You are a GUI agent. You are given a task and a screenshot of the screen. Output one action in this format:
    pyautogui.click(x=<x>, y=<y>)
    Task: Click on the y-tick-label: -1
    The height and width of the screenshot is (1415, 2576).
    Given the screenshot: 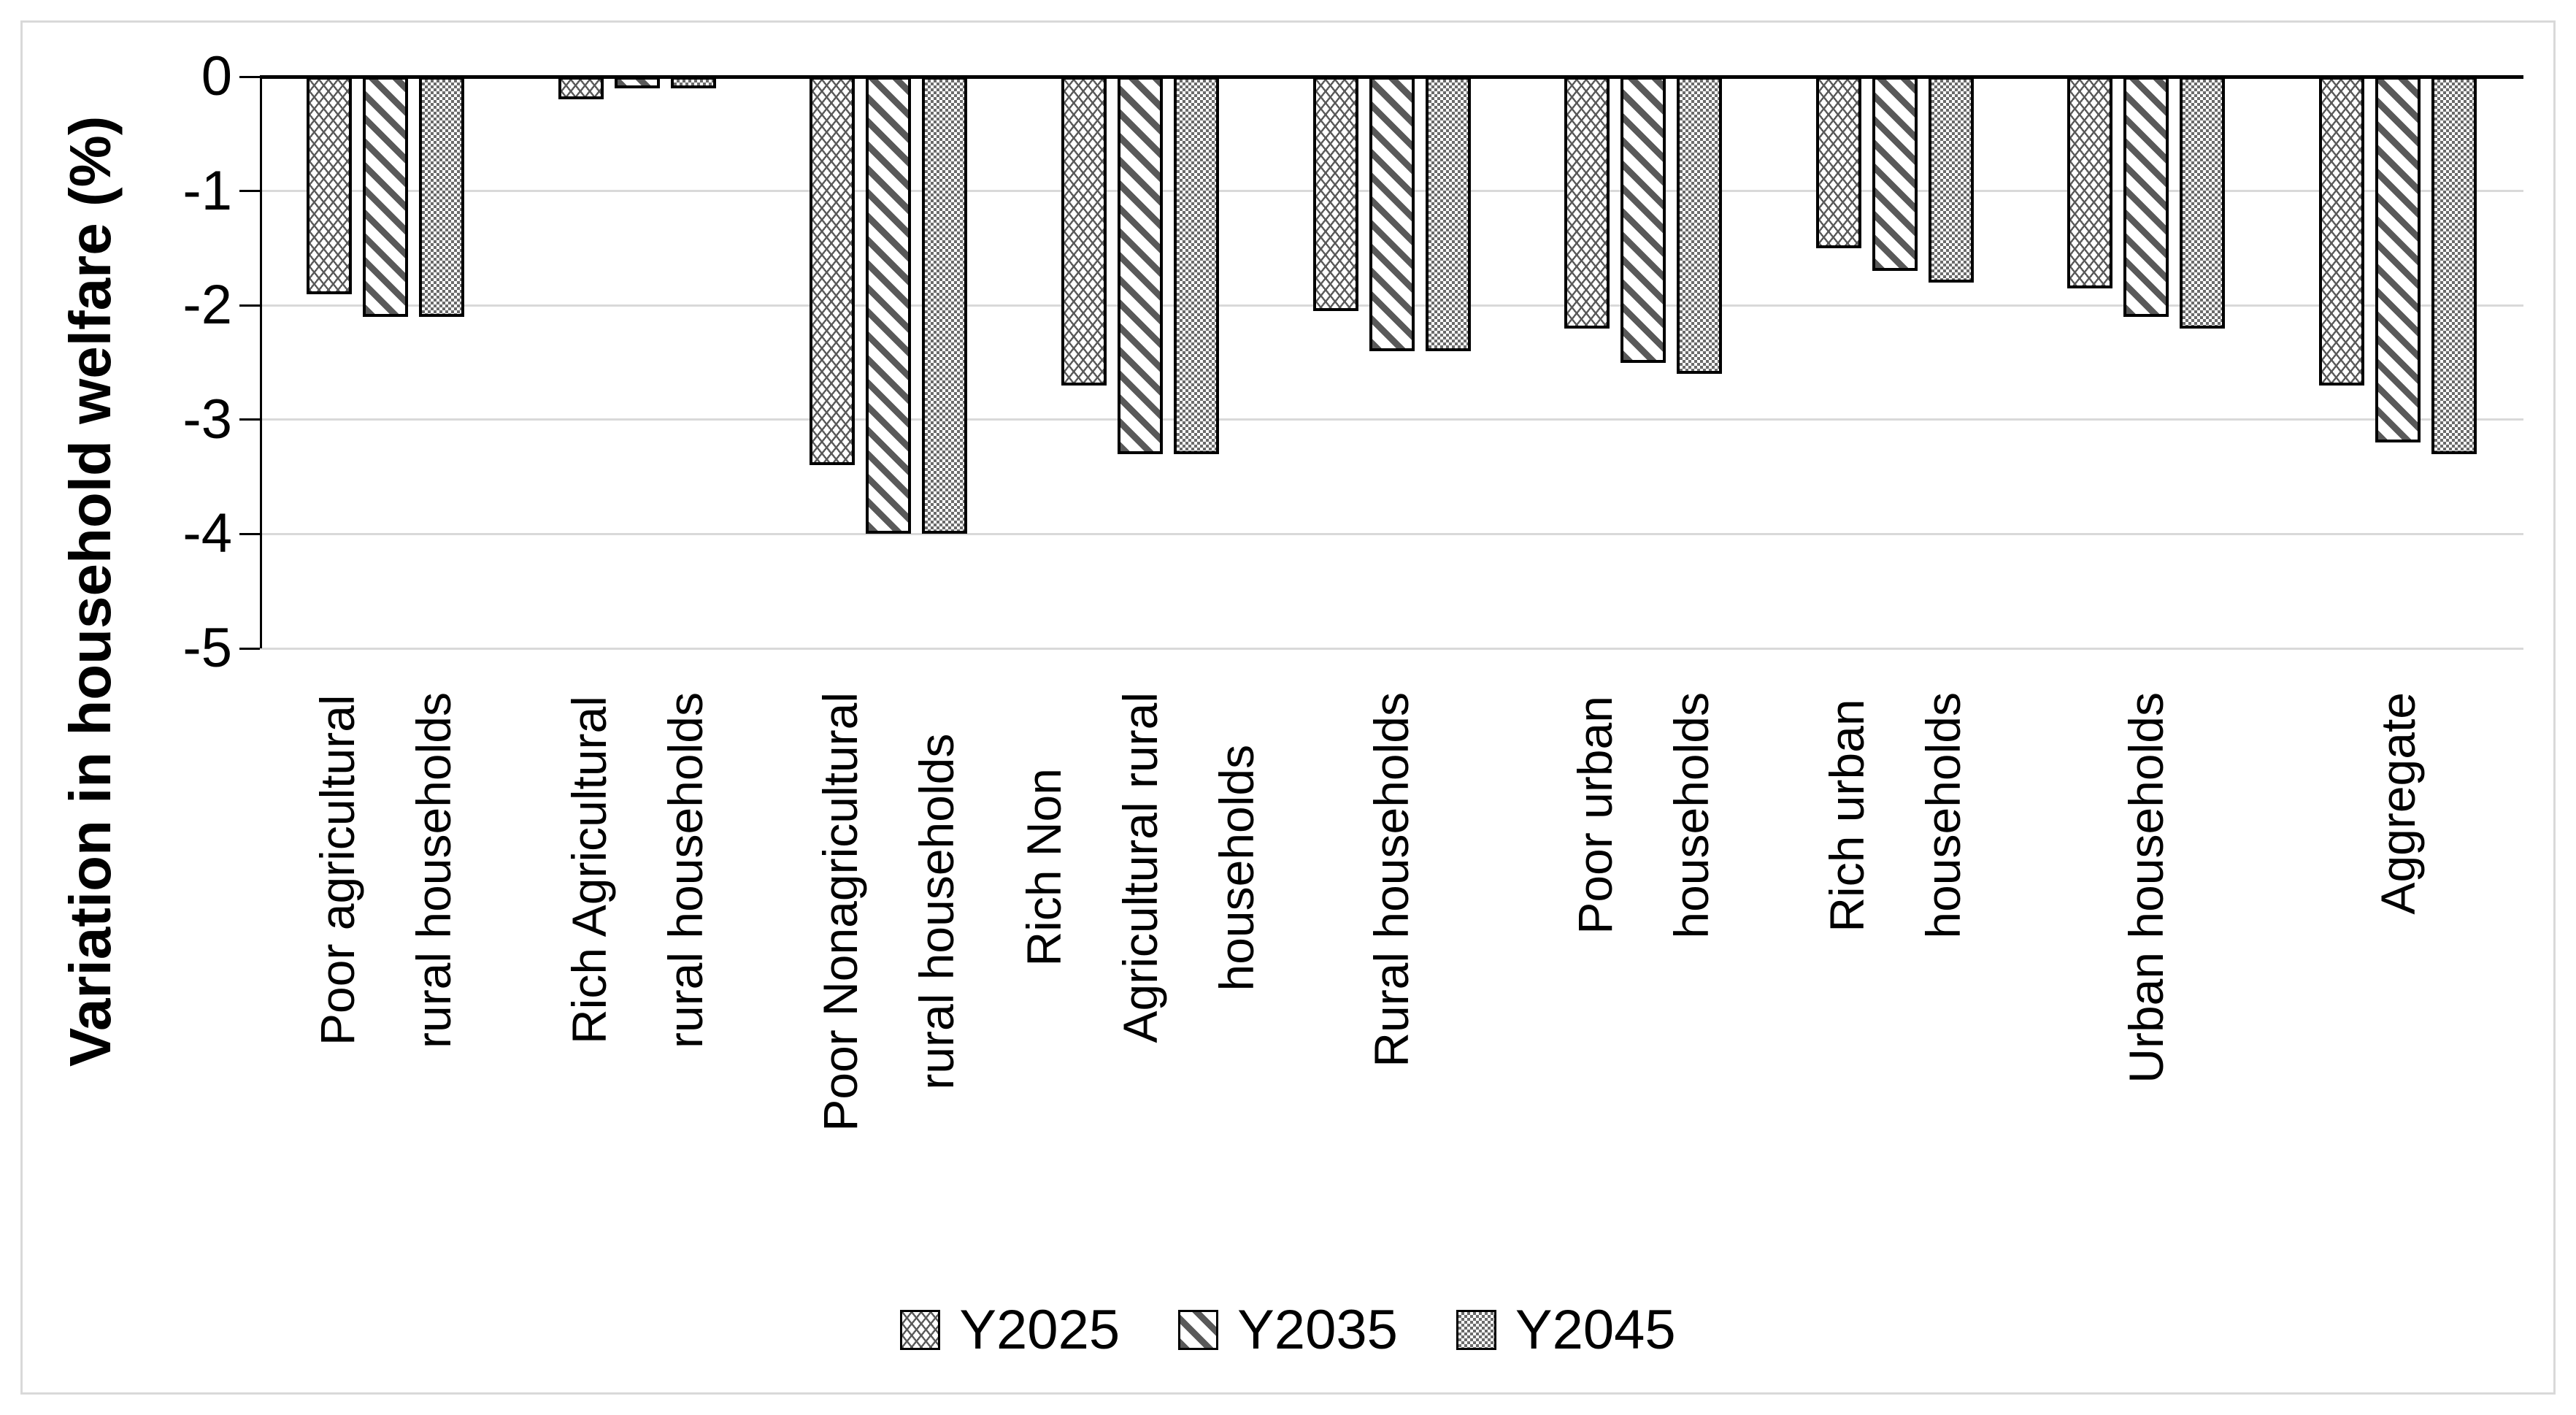 What is the action you would take?
    pyautogui.click(x=207, y=191)
    